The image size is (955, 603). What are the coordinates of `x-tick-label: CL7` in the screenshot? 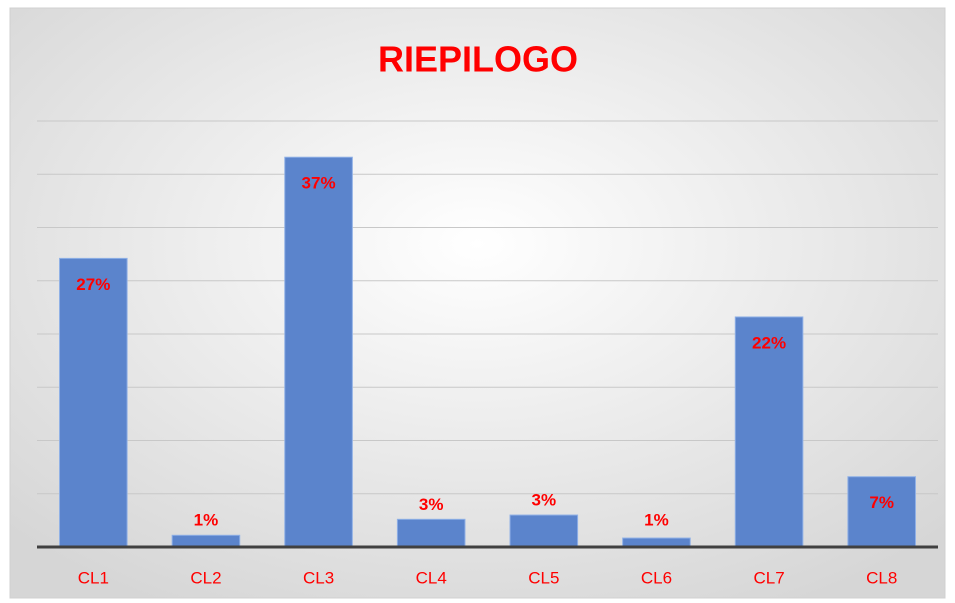 It's located at (768, 577).